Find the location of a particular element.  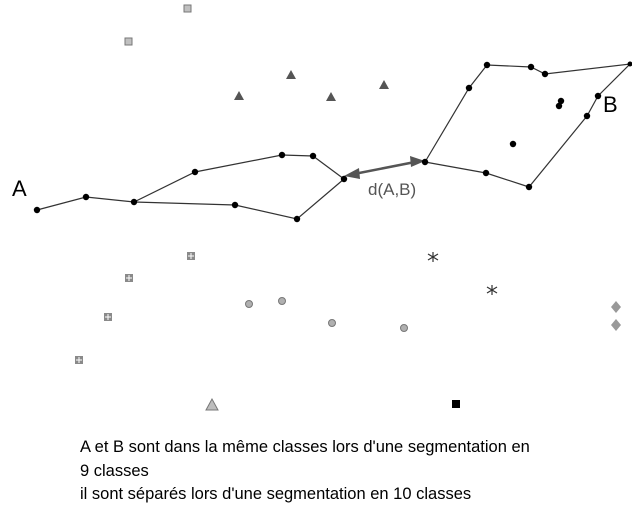

cluster-a-points is located at coordinates (190, 187).